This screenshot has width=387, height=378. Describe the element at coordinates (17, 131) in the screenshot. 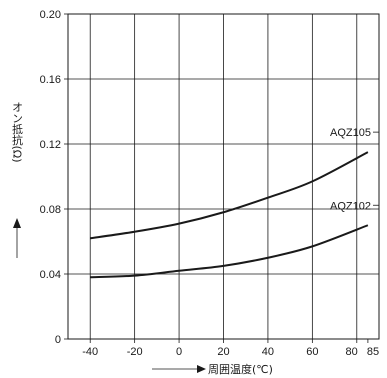

I see `y-axis-label: オン抵抗(Ω)` at that location.